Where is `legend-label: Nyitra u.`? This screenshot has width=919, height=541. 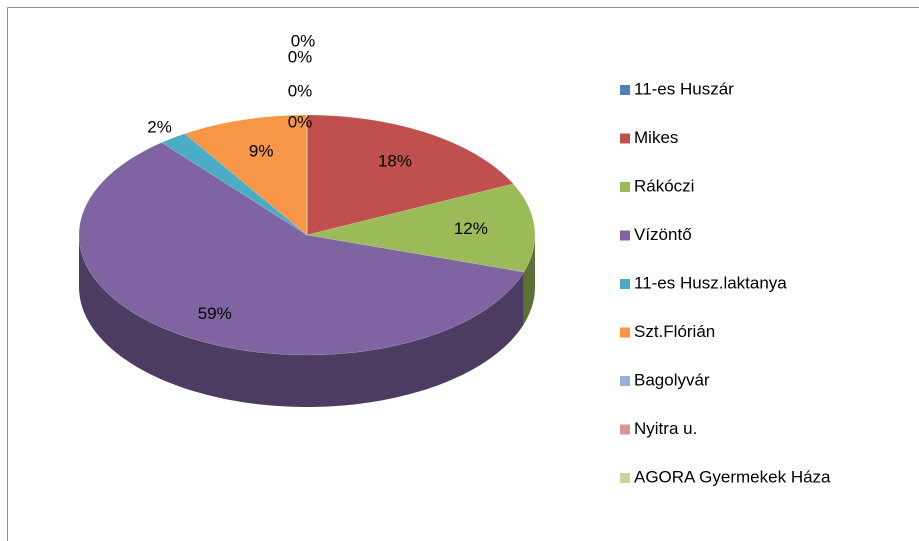
legend-label: Nyitra u. is located at coordinates (665, 428).